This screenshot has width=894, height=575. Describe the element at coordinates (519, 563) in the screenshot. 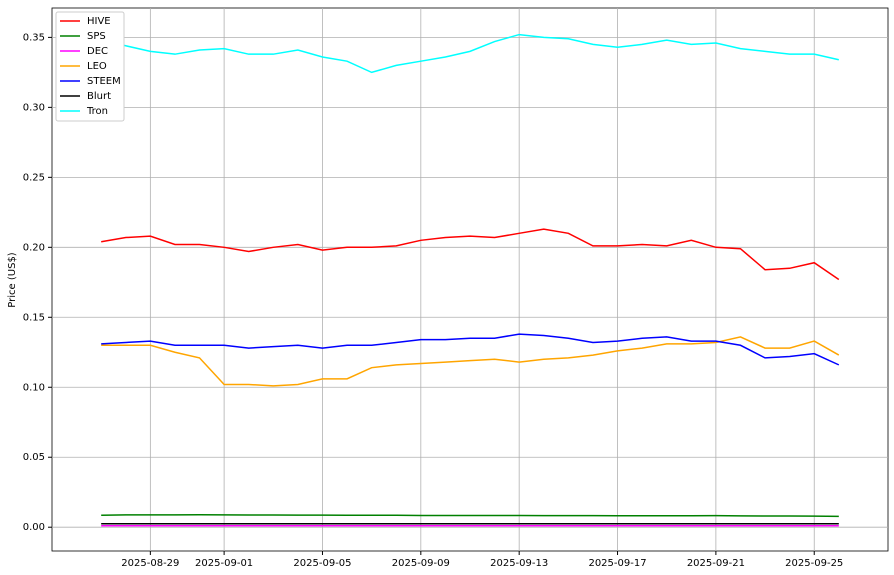

I see `x-tick-label: 2025-09-13` at that location.